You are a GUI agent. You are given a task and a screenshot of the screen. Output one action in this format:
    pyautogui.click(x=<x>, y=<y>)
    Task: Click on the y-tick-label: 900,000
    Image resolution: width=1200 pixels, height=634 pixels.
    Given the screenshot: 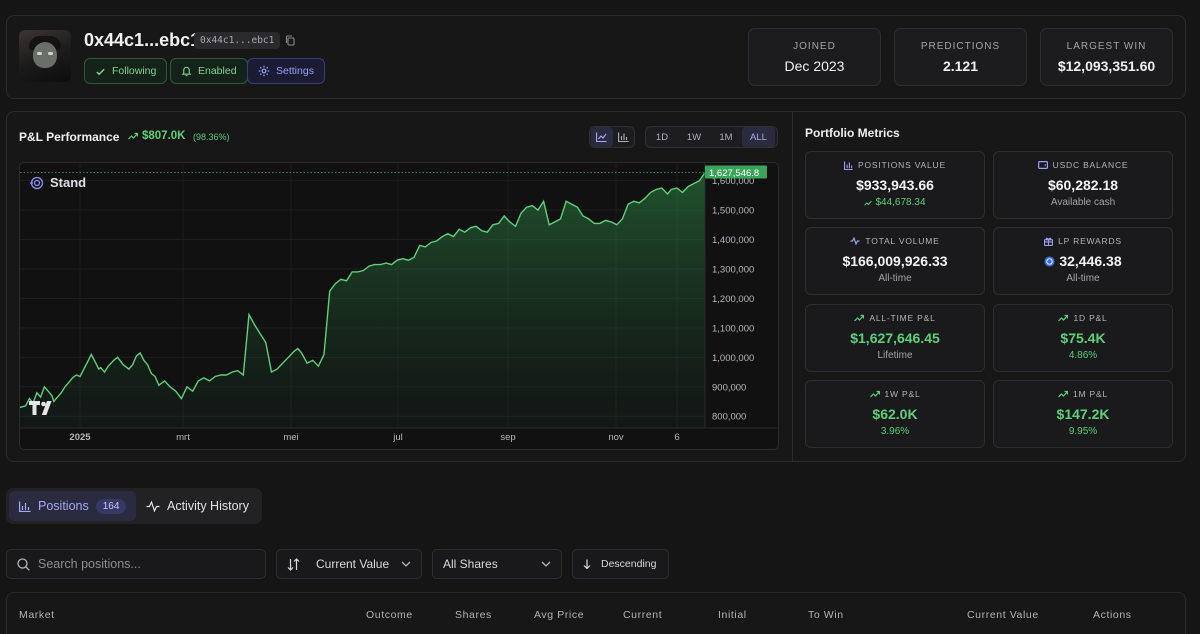 What is the action you would take?
    pyautogui.click(x=729, y=387)
    